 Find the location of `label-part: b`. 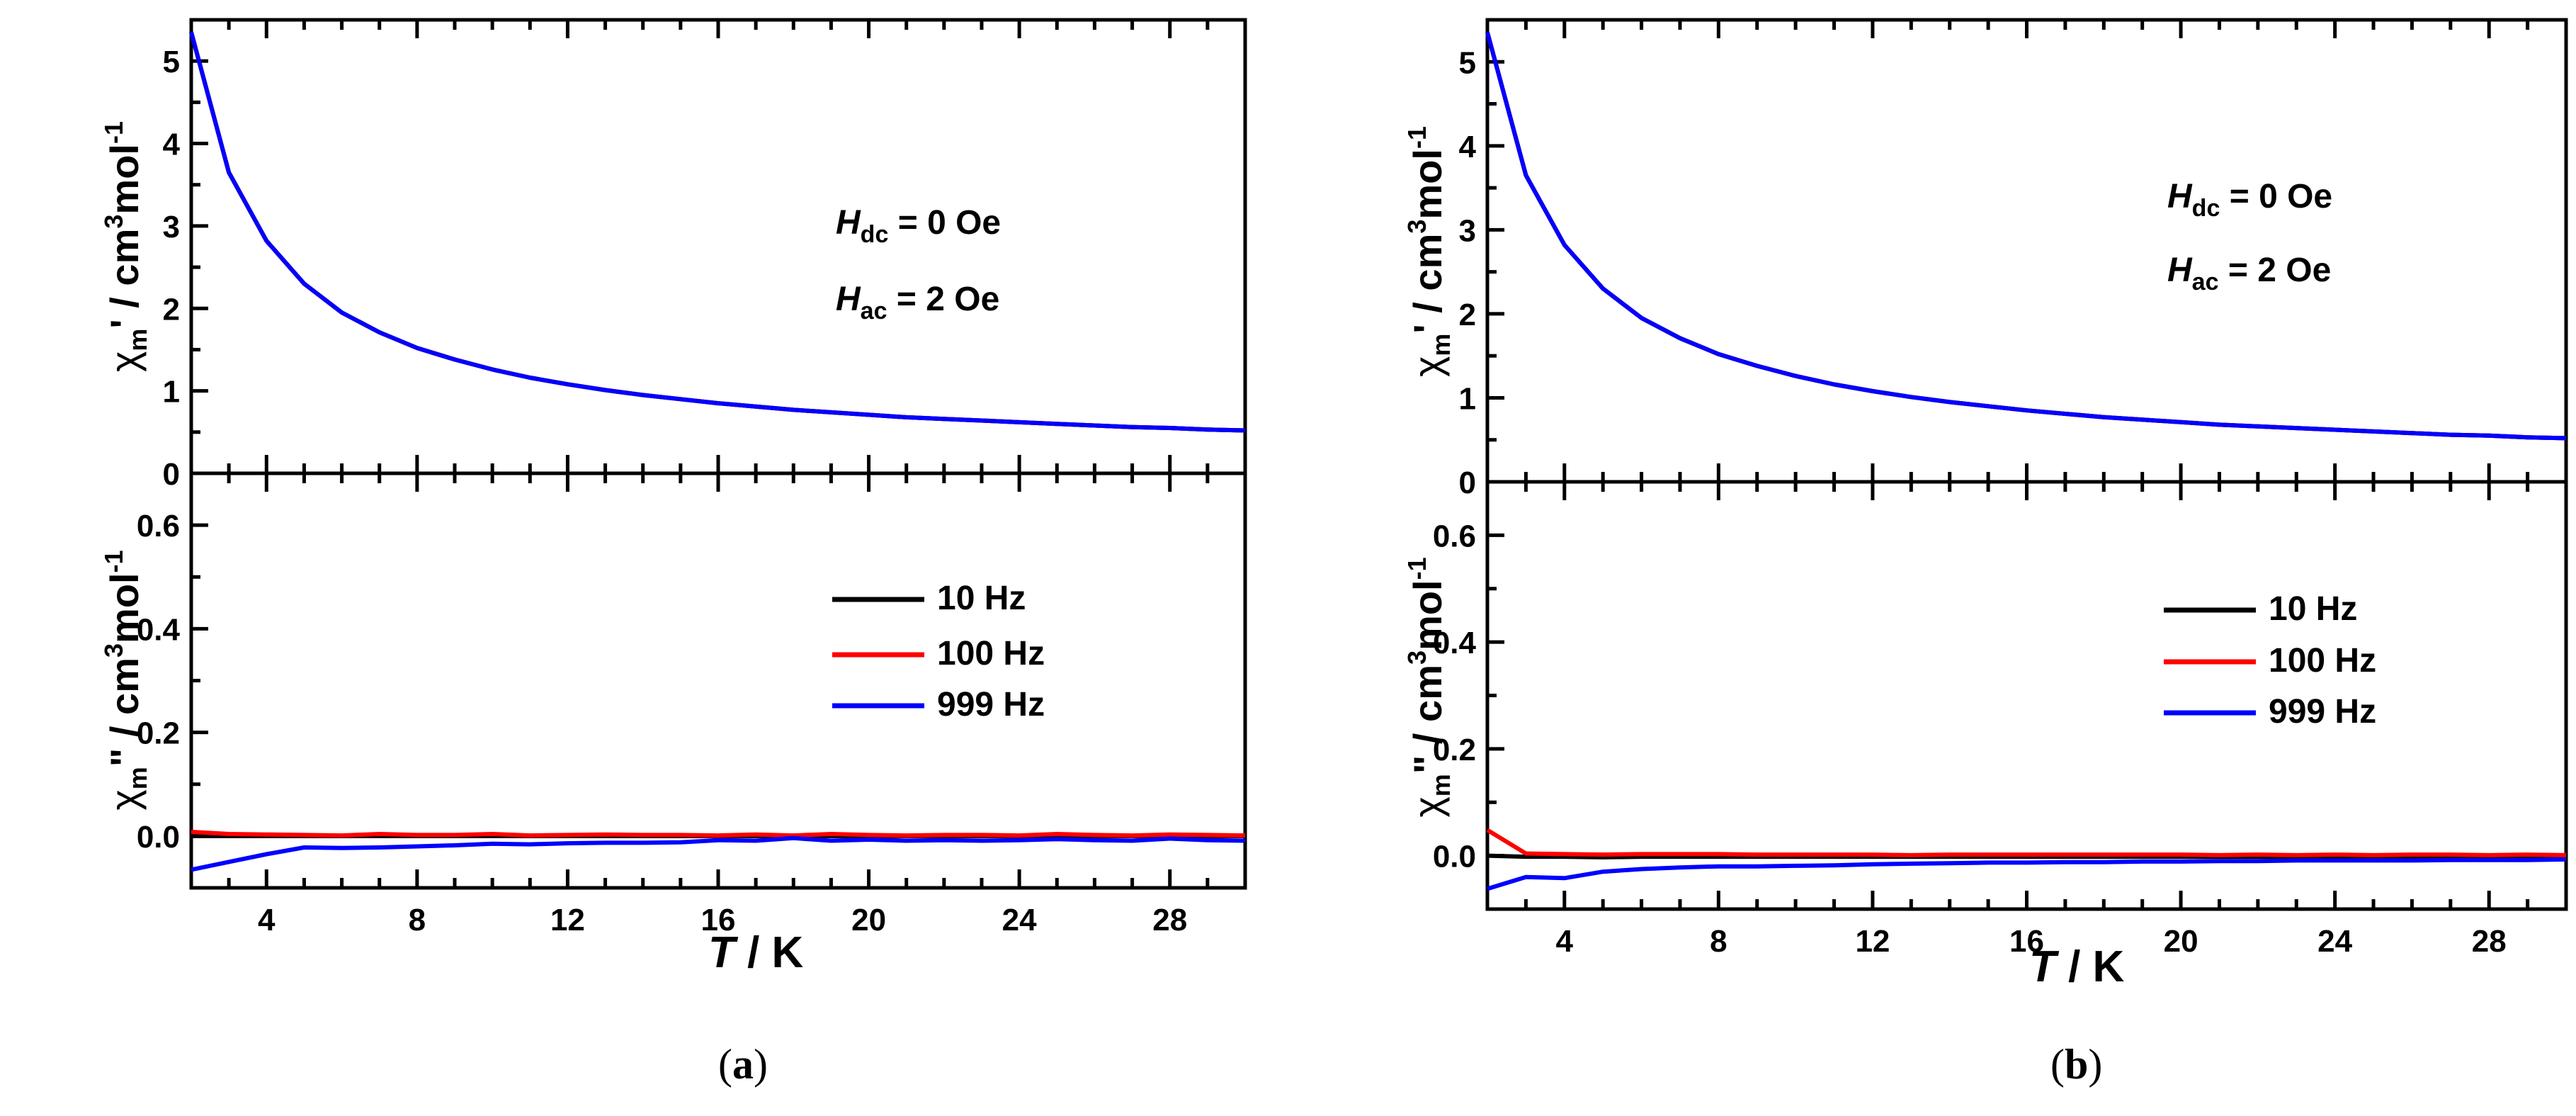

label-part: b is located at coordinates (2076, 1064).